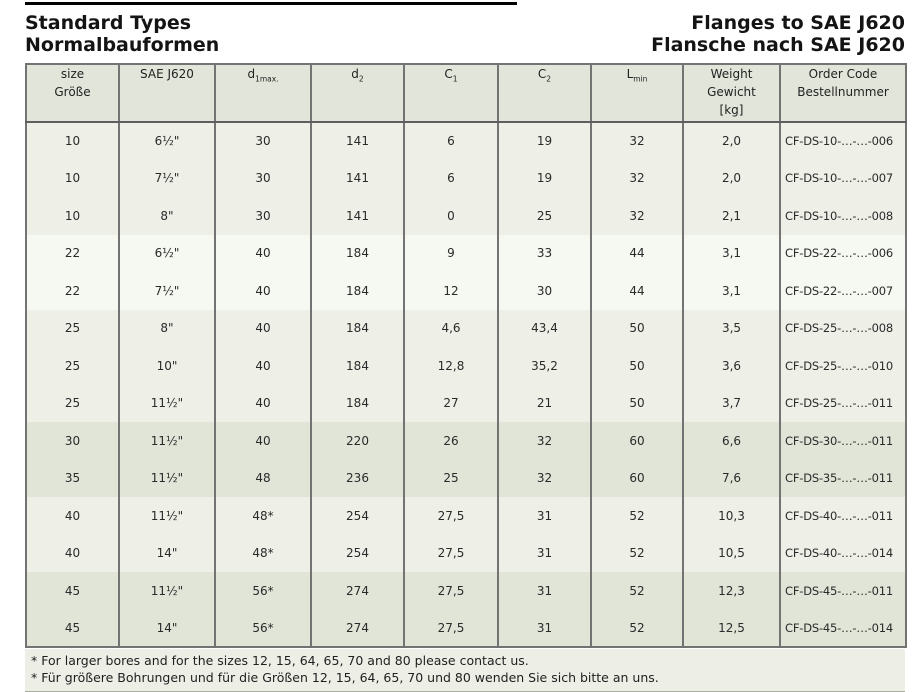 The height and width of the screenshot is (692, 922). I want to click on column-header-lmin: Lmin, so click(636, 93).